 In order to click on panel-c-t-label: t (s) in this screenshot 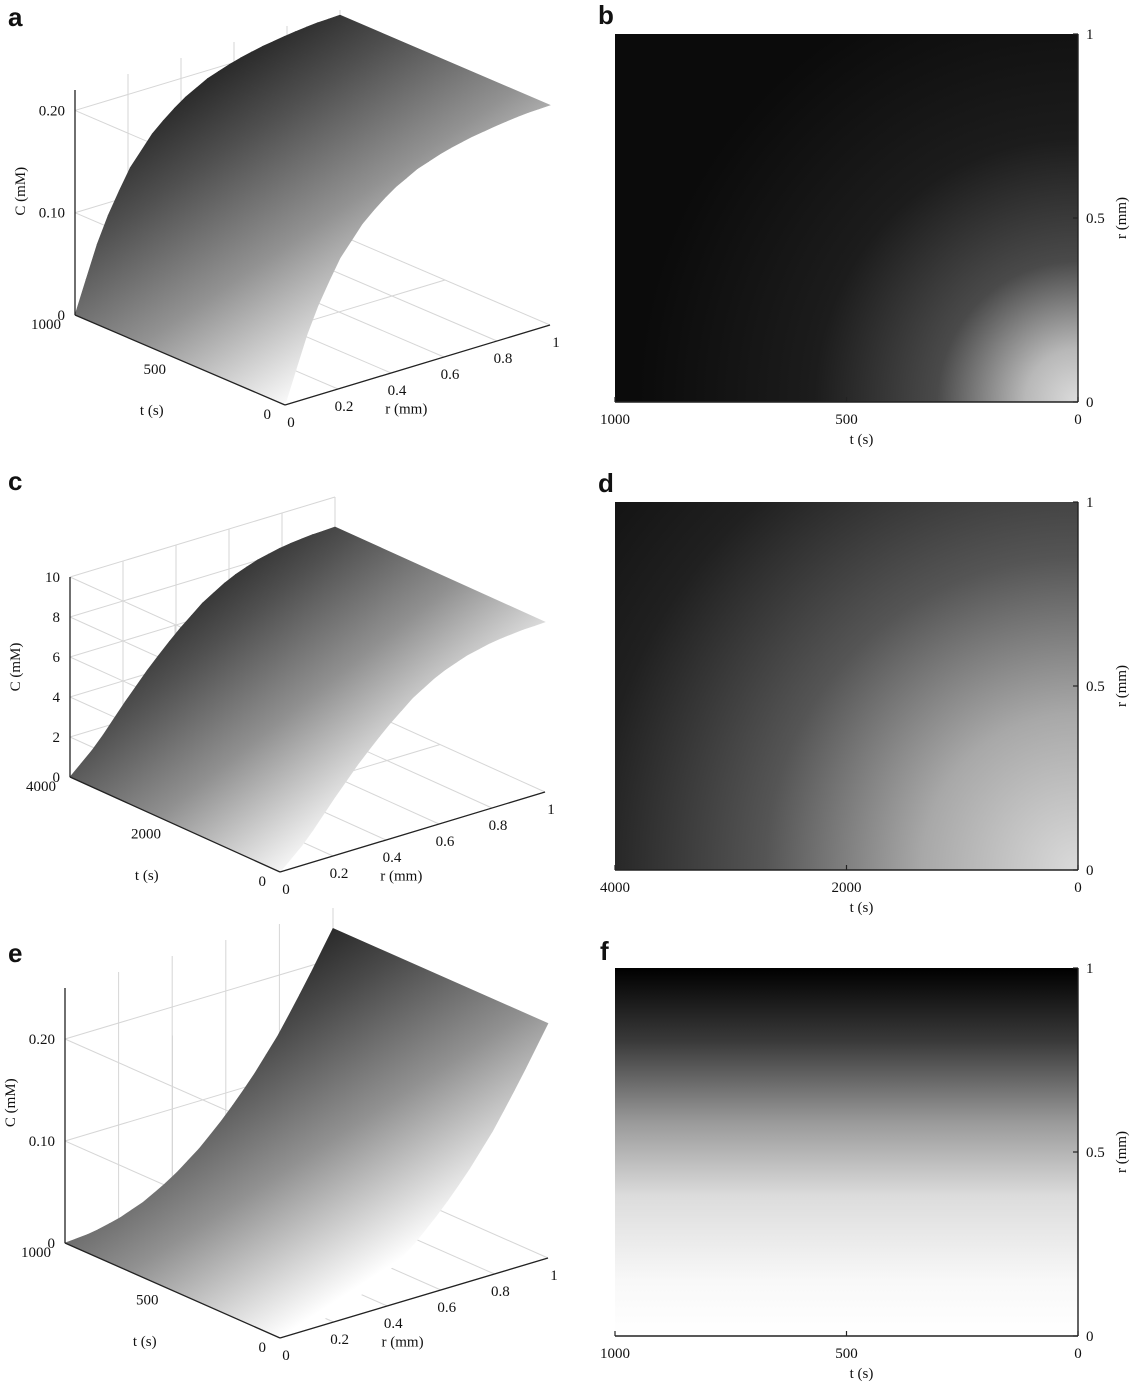, I will do `click(147, 876)`.